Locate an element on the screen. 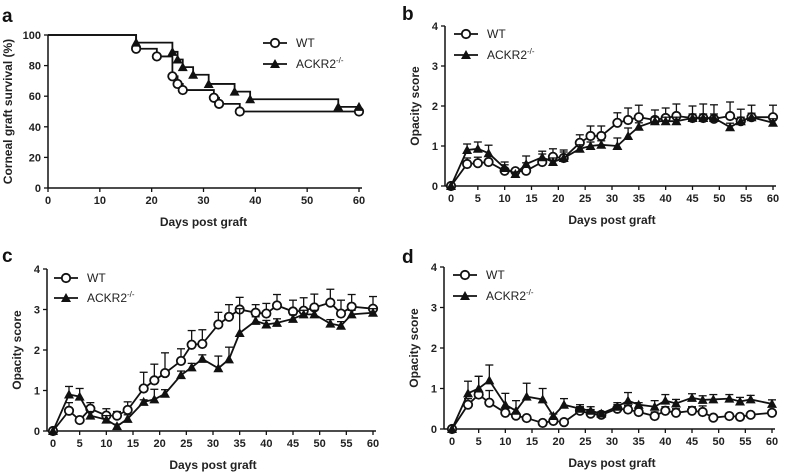  y-axis-label: Corneal graft survival (%) is located at coordinates (8, 111).